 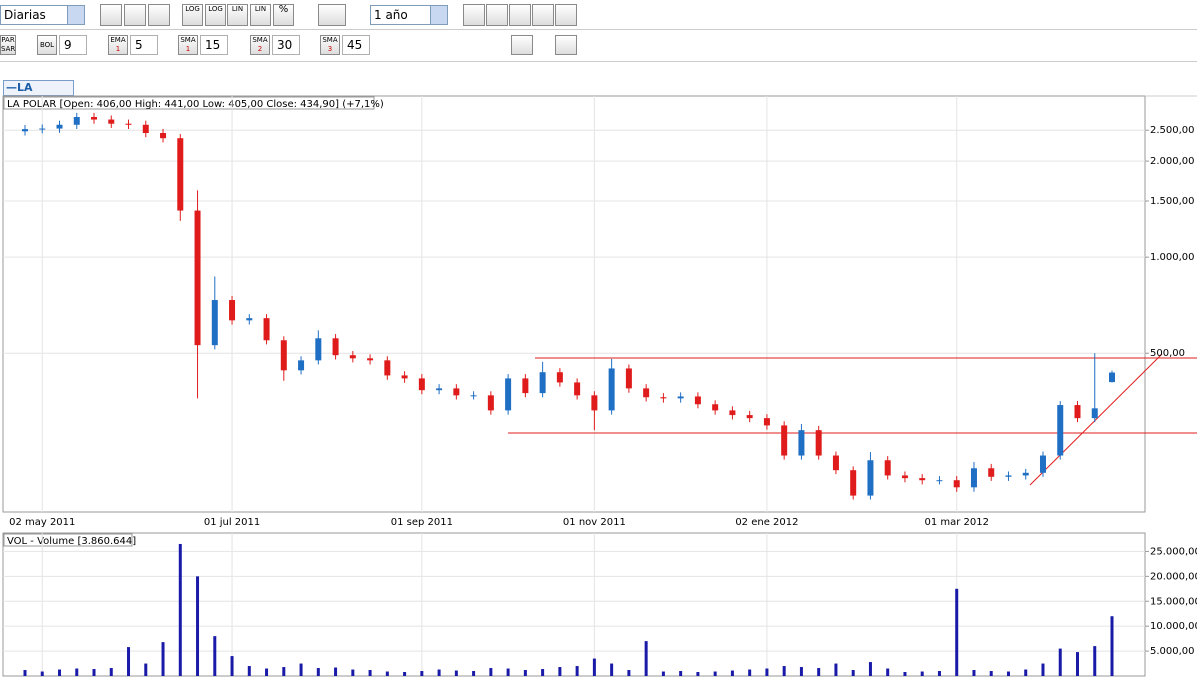 I want to click on indicator-input: 9, so click(x=73, y=45).